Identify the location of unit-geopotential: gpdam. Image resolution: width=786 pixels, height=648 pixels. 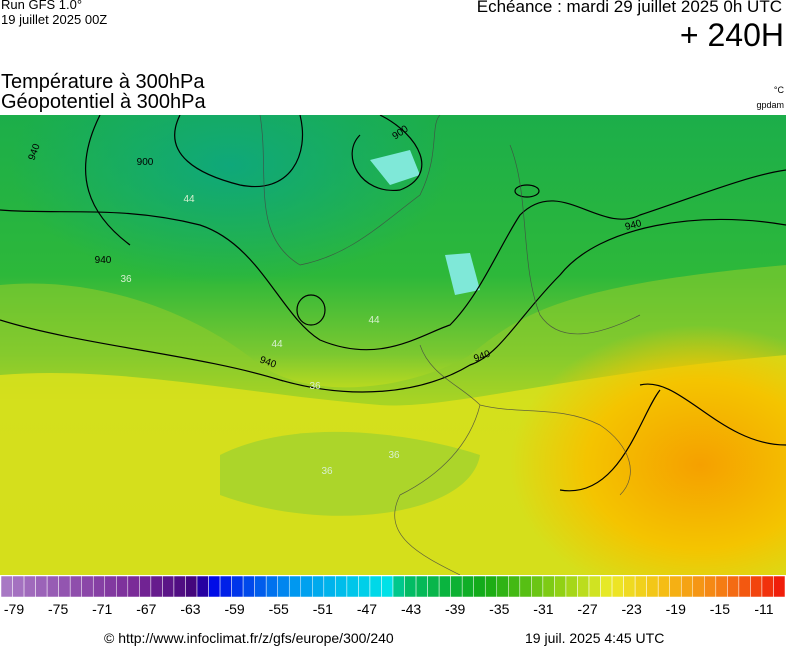
(770, 105).